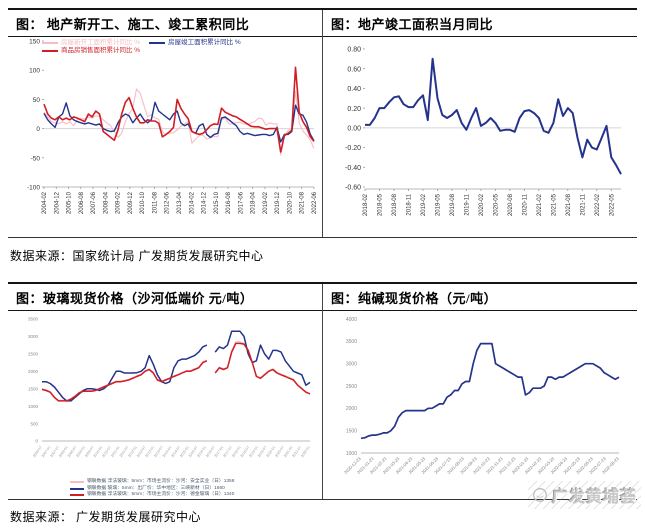 The image size is (645, 529). What do you see at coordinates (192, 202) in the screenshot?
I see `axis-tick-label: 2014-02` at bounding box center [192, 202].